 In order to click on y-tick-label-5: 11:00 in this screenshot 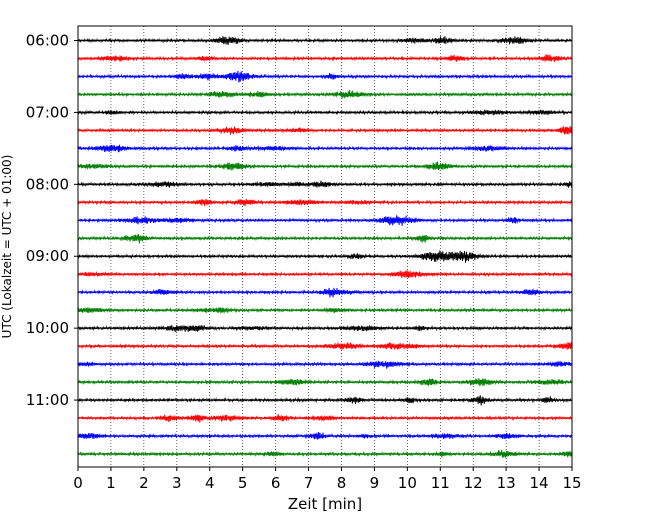, I will do `click(47, 400)`.